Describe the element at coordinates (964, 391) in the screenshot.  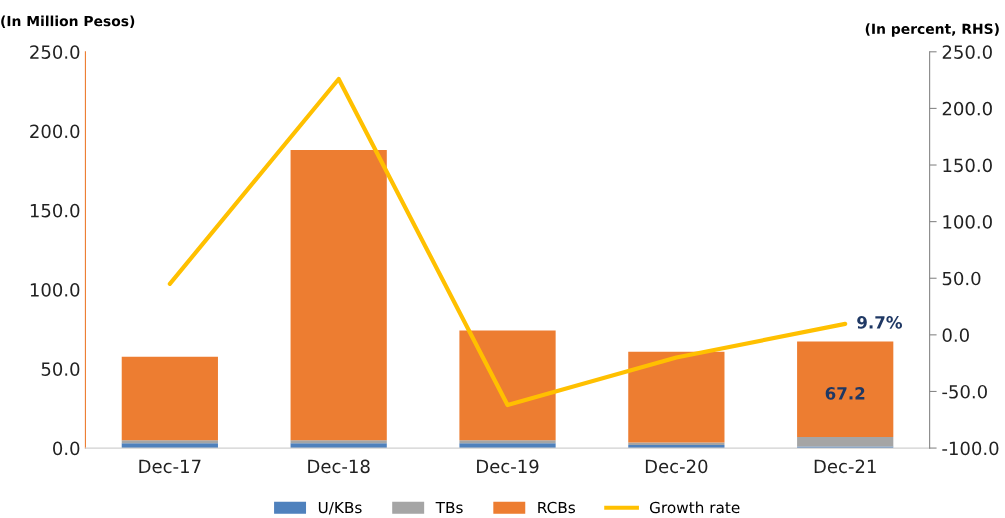
I see `y2-tick-label: -50.0` at that location.